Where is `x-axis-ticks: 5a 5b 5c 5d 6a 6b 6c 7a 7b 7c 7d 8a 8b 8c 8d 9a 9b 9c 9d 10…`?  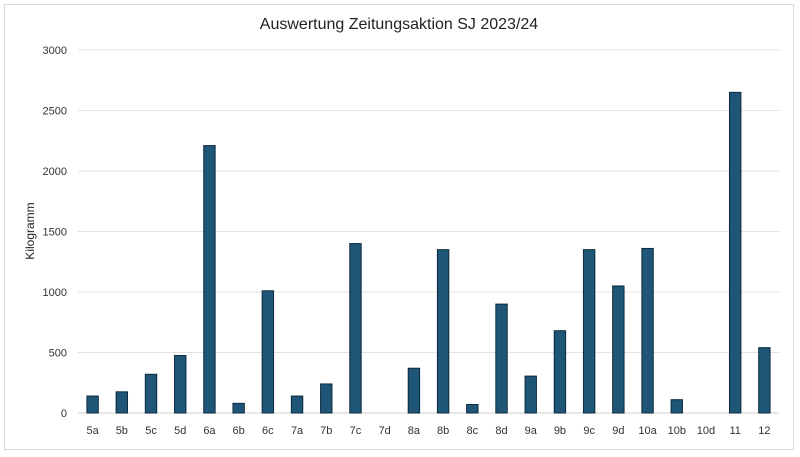
x-axis-ticks: 5a 5b 5c 5d 6a 6b 6c 7a 7b 7c 7d 8a 8b 8c 8d 9a 9b 9c 9d 10… is located at coordinates (428, 431).